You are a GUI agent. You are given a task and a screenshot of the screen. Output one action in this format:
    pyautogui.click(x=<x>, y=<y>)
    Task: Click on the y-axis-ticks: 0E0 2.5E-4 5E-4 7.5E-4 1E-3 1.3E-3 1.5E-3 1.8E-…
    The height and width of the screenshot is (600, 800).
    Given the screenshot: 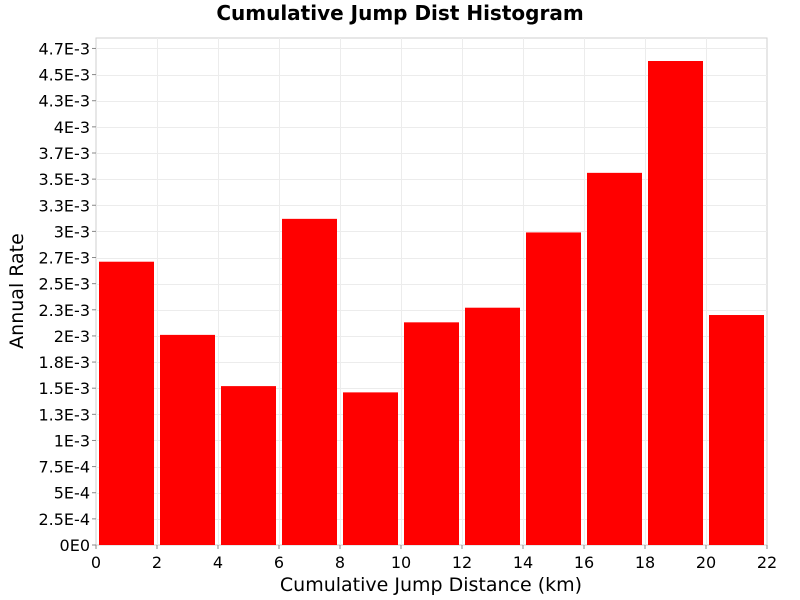 What is the action you would take?
    pyautogui.click(x=67, y=297)
    